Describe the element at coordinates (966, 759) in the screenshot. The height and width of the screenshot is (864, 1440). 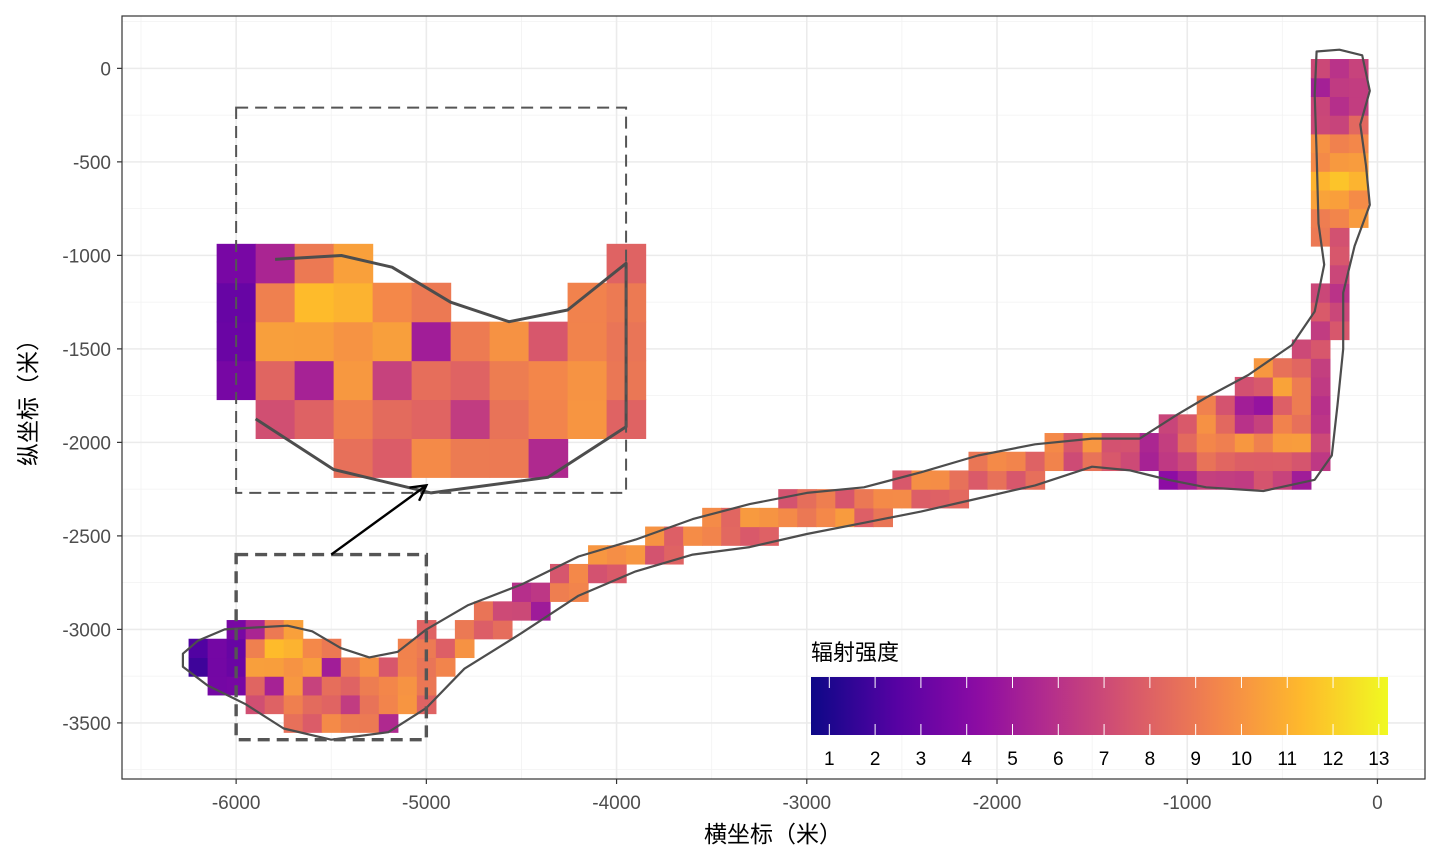
I see `colorbar-tick-label: 4` at that location.